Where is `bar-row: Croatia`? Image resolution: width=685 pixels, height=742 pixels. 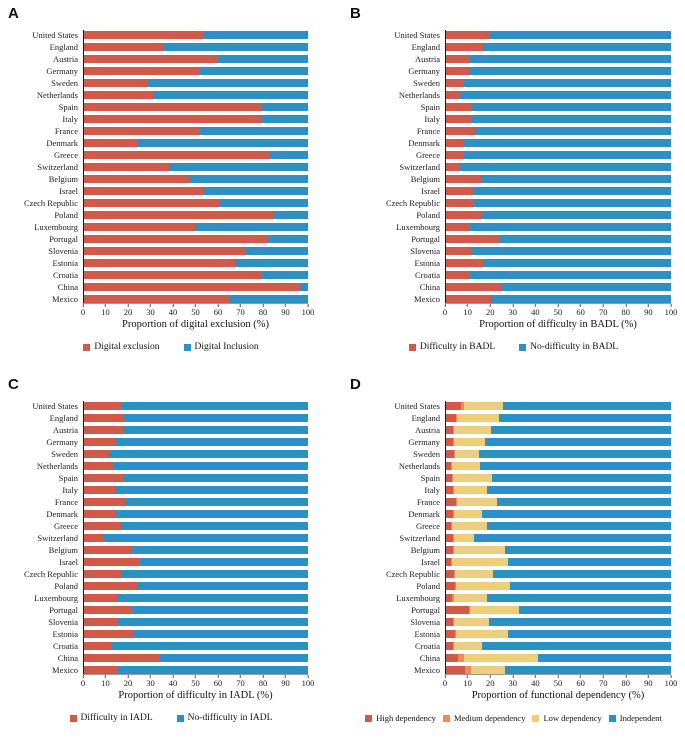 bar-row: Croatia is located at coordinates (157, 275).